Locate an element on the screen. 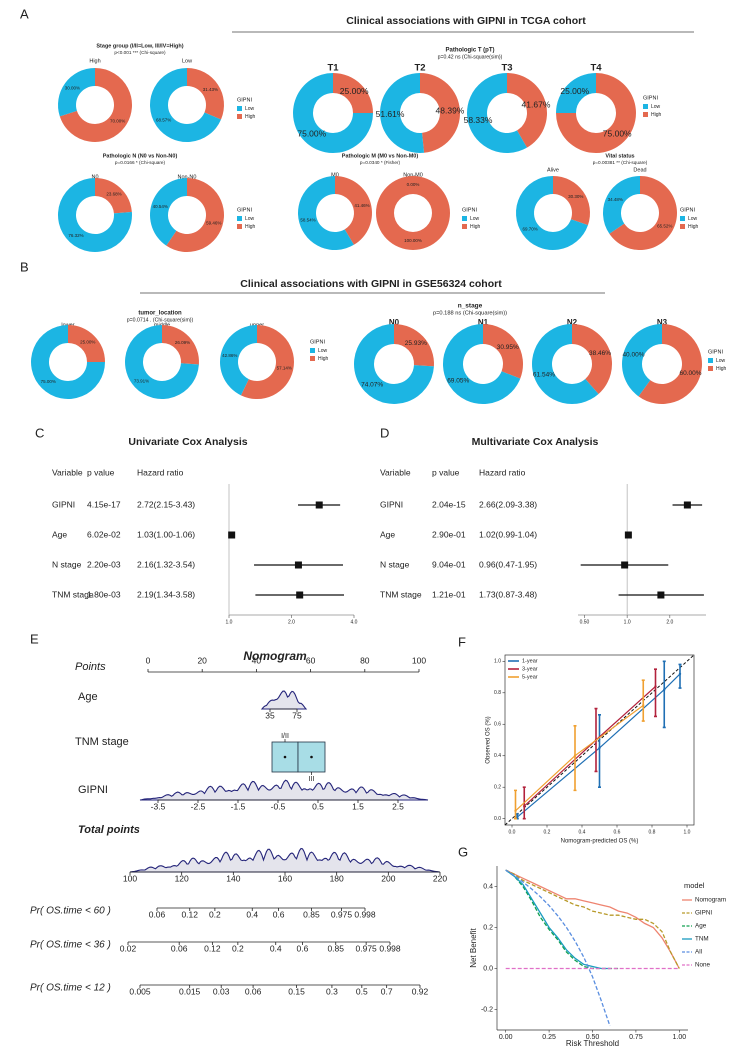 The height and width of the screenshot is (1046, 742). legend-title: model is located at coordinates (694, 885).